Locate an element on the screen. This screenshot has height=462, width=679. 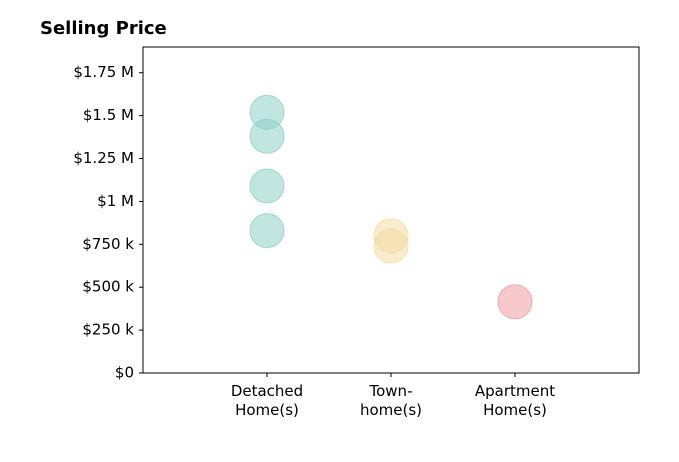
x-tick-label: Detached Home(s) is located at coordinates (267, 400).